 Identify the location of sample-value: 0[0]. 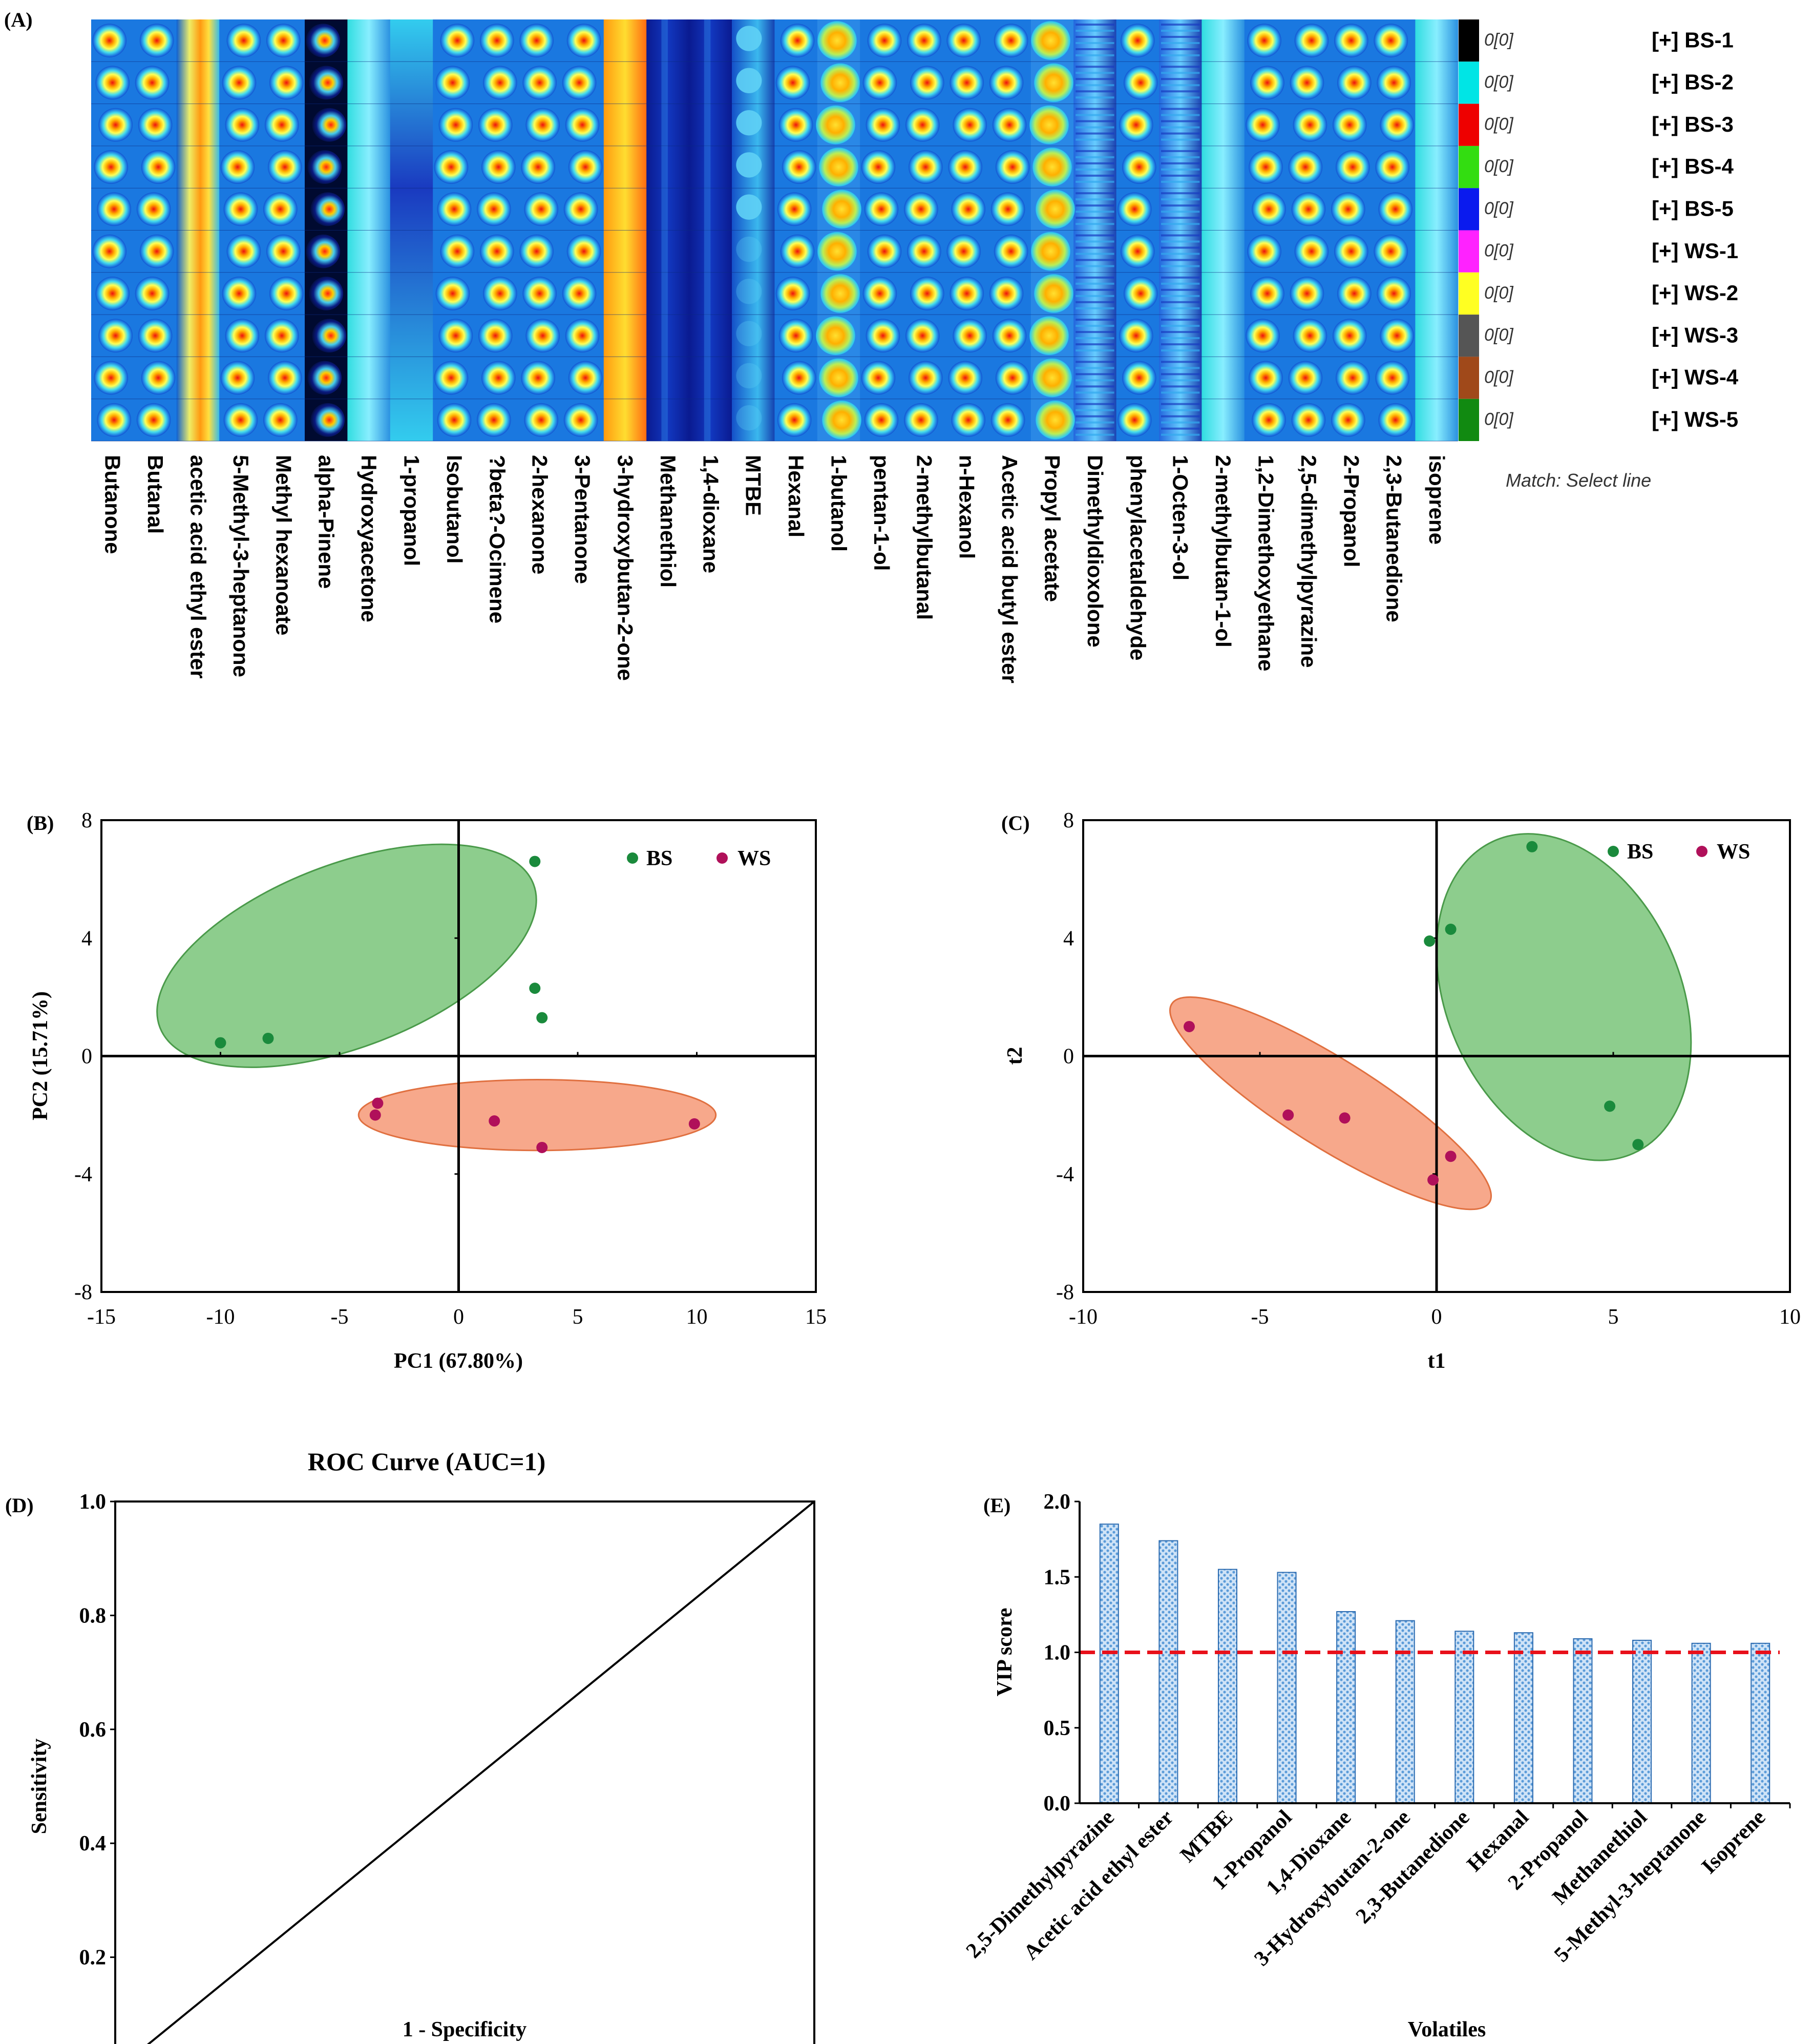
(1499, 166).